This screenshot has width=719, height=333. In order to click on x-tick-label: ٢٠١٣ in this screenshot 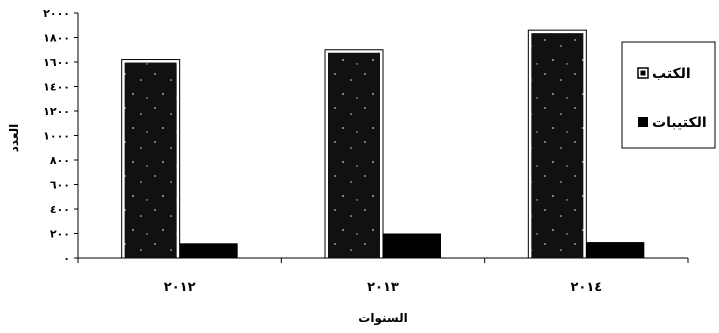, I will do `click(383, 287)`.